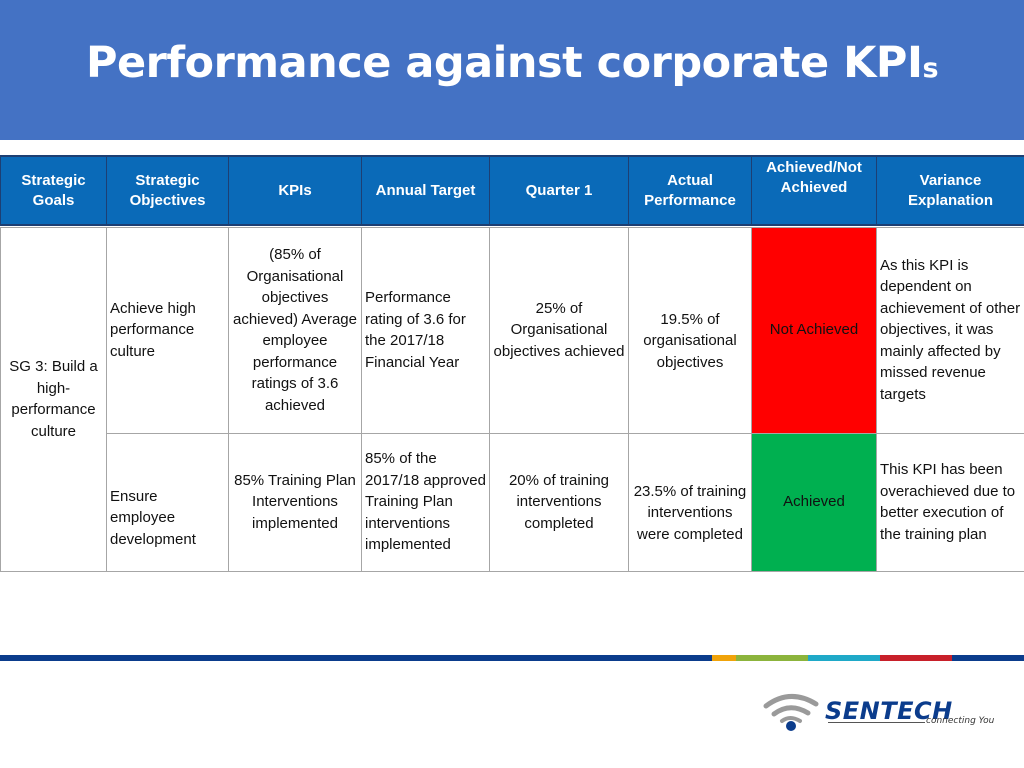  I want to click on header-achieved-status: Achieved/Not Achieved, so click(814, 190).